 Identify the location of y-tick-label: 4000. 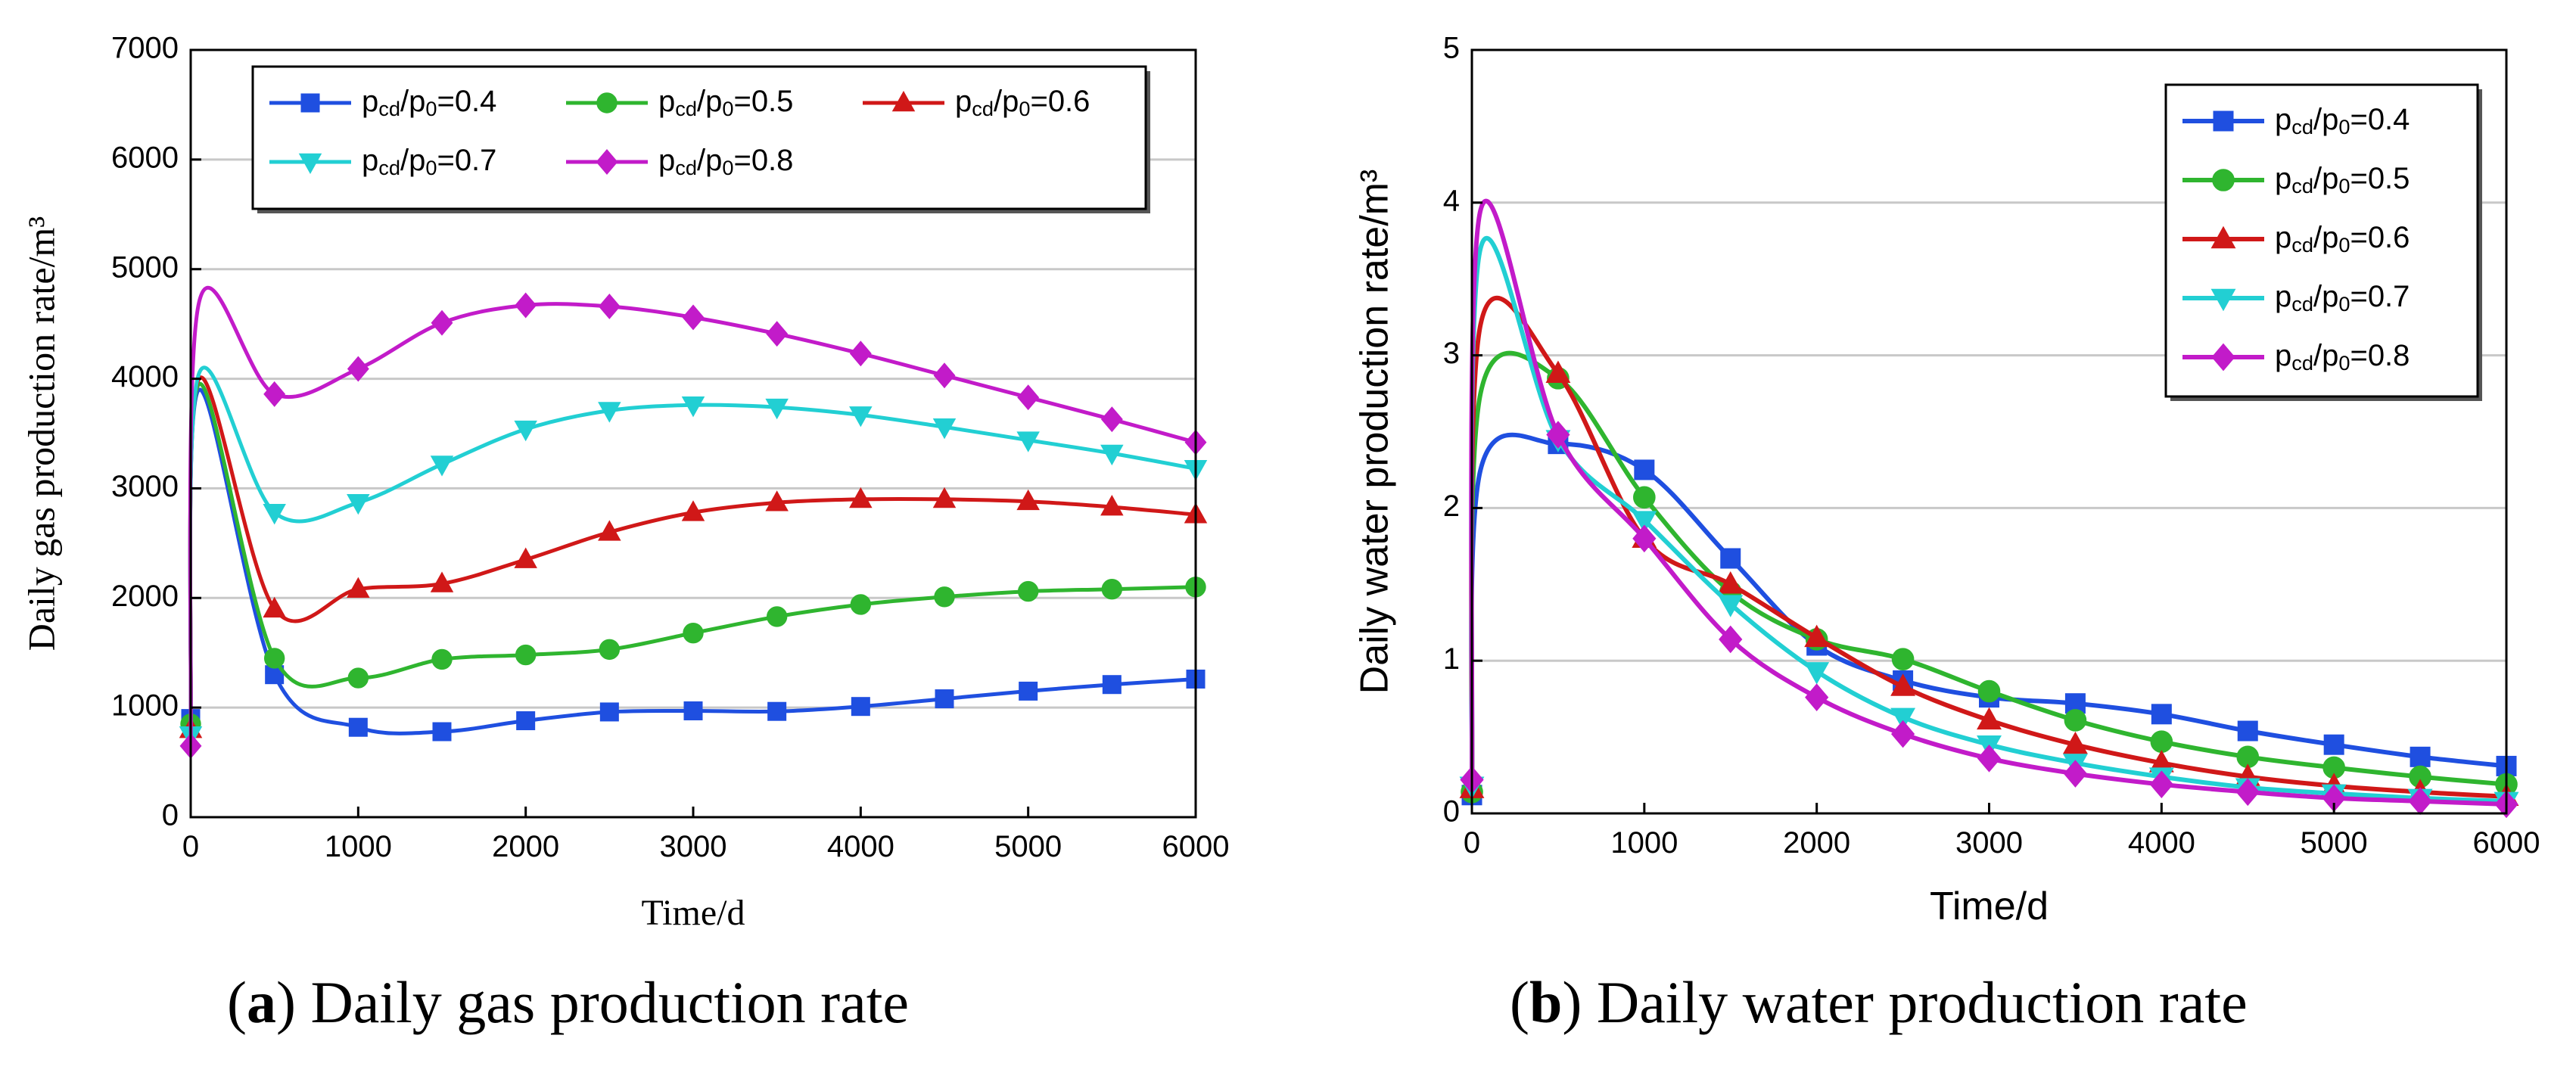
(145, 377).